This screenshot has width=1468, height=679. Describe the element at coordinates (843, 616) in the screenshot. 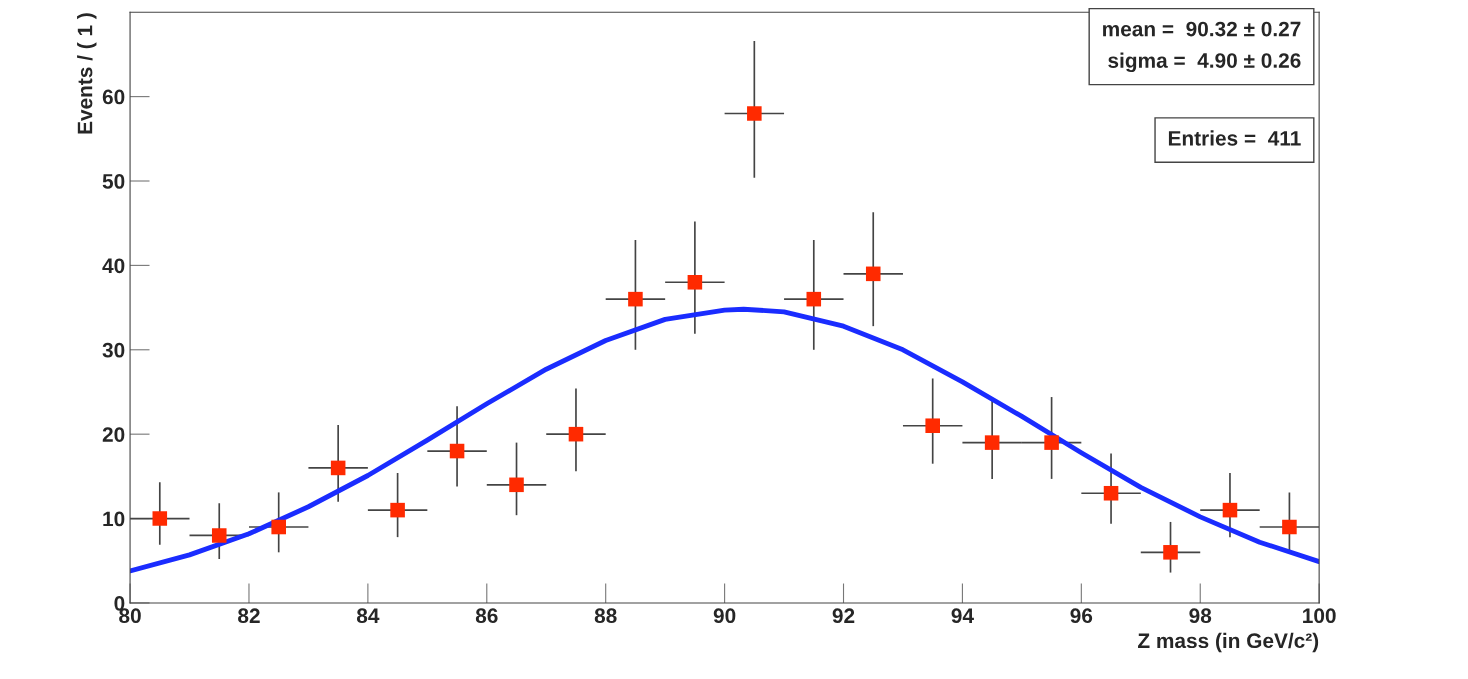

I see `x-tick-label: 92` at that location.